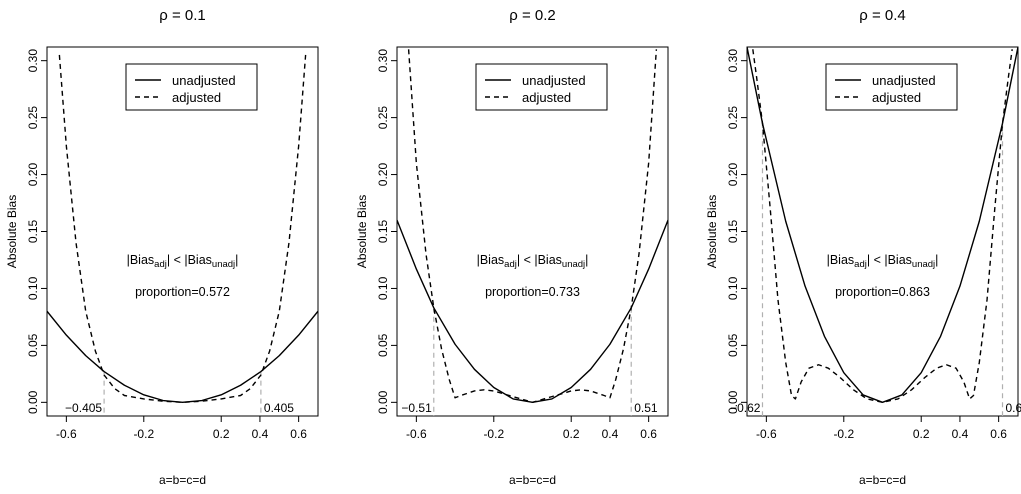 This screenshot has height=494, width=1021. Describe the element at coordinates (532, 292) in the screenshot. I see `proportion-label: proportion=0.733` at that location.